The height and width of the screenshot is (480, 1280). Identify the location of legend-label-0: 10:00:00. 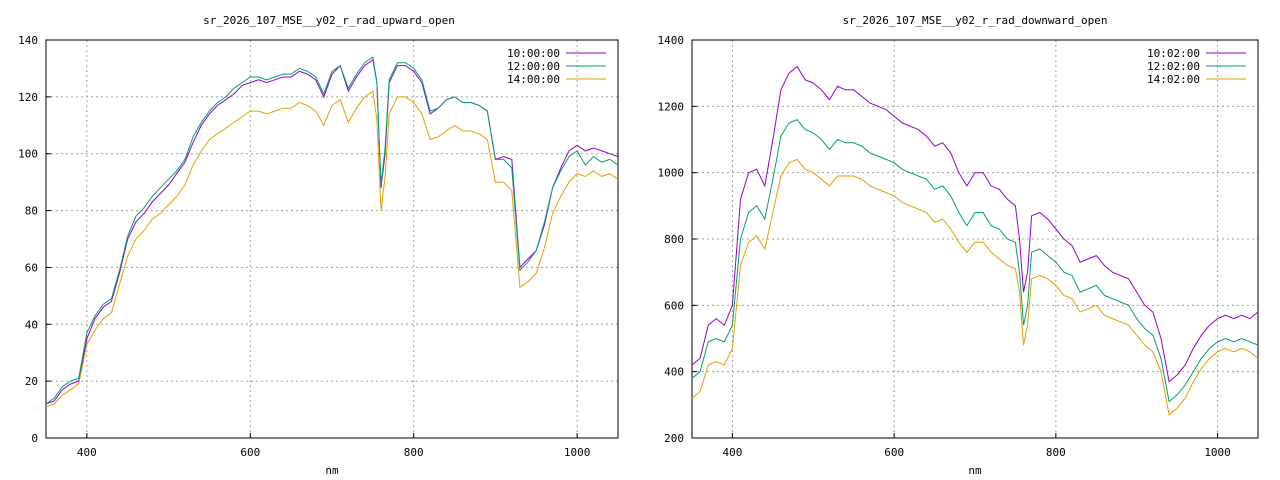
(533, 53).